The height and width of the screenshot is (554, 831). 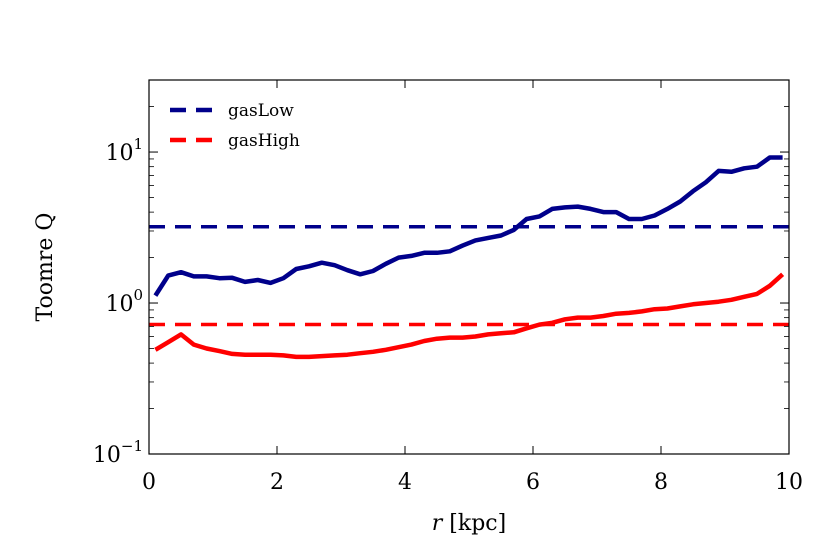 I want to click on x-tick-label: 8, so click(x=661, y=482).